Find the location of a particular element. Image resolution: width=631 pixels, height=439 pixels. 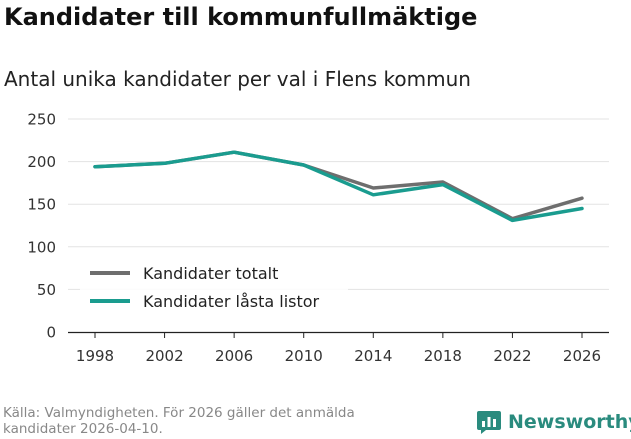

y-tick-label: 150 is located at coordinates (41, 205).